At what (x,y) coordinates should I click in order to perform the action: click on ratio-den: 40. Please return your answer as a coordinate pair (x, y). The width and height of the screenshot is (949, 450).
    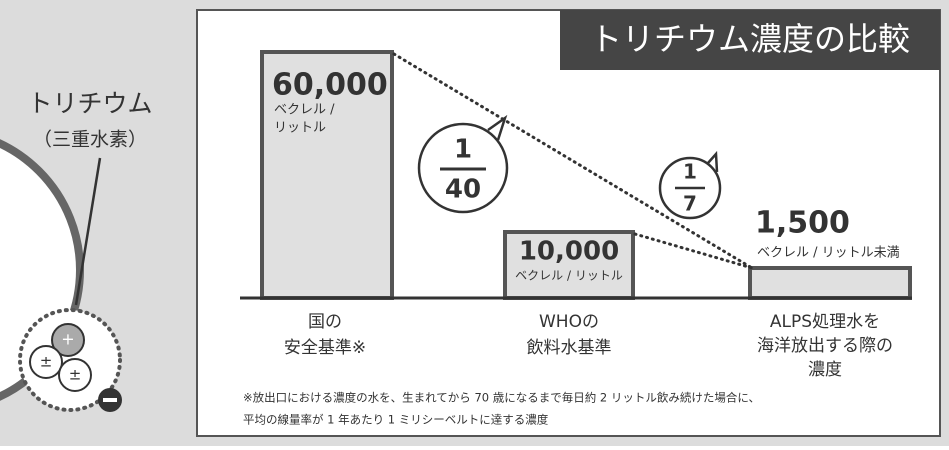
    Looking at the image, I should click on (463, 190).